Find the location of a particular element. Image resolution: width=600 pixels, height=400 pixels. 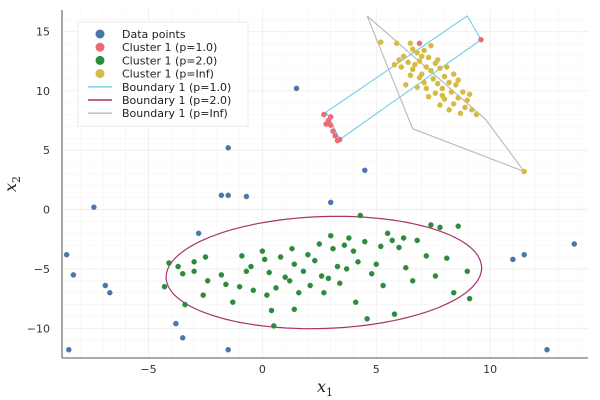

x-tick-label: 5 is located at coordinates (376, 369).